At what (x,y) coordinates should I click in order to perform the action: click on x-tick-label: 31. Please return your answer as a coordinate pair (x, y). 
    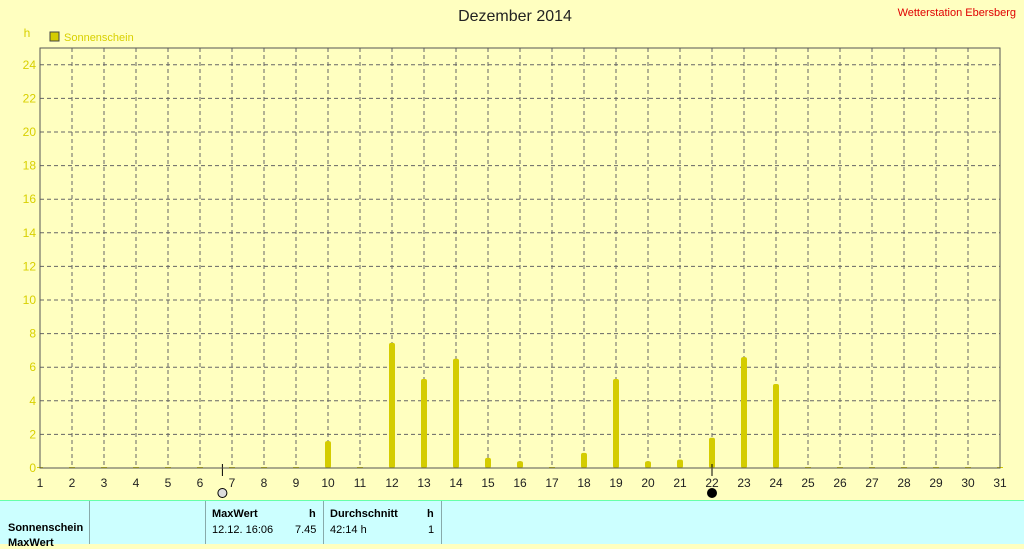
    Looking at the image, I should click on (1000, 483).